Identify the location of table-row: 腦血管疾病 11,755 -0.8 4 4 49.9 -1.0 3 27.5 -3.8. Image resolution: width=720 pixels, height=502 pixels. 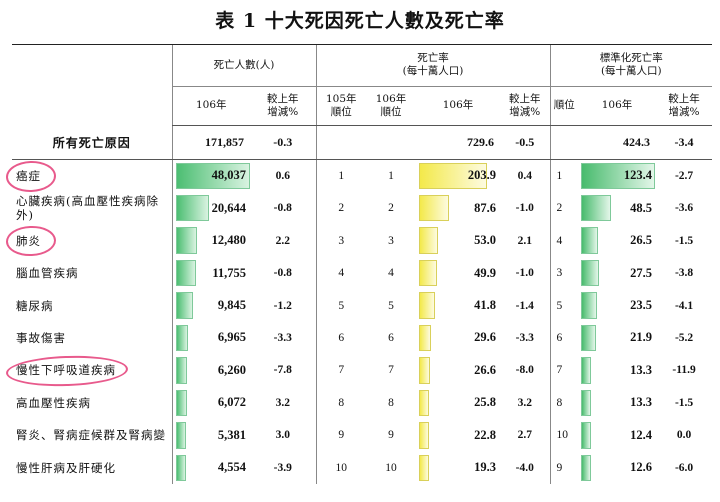
(362, 273).